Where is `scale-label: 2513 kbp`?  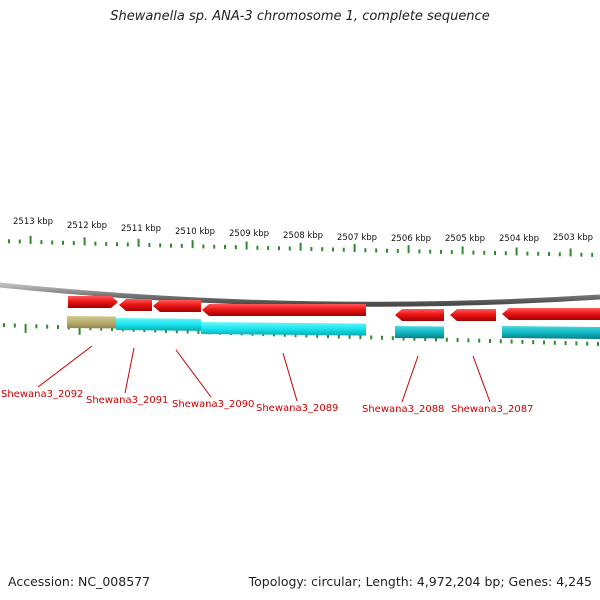
scale-label: 2513 kbp is located at coordinates (33, 222).